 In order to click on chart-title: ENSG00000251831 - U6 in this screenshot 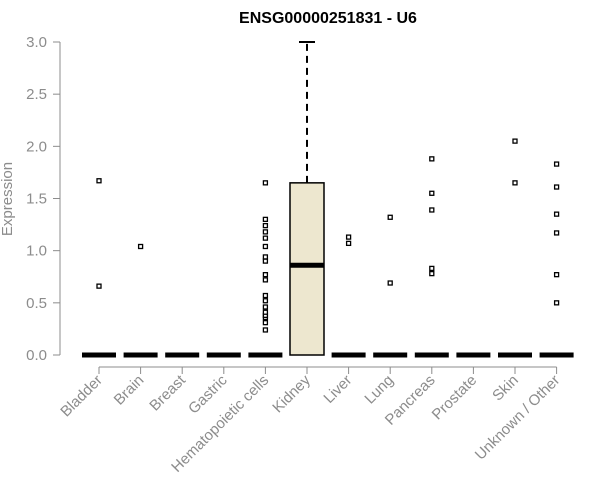, I will do `click(328, 18)`.